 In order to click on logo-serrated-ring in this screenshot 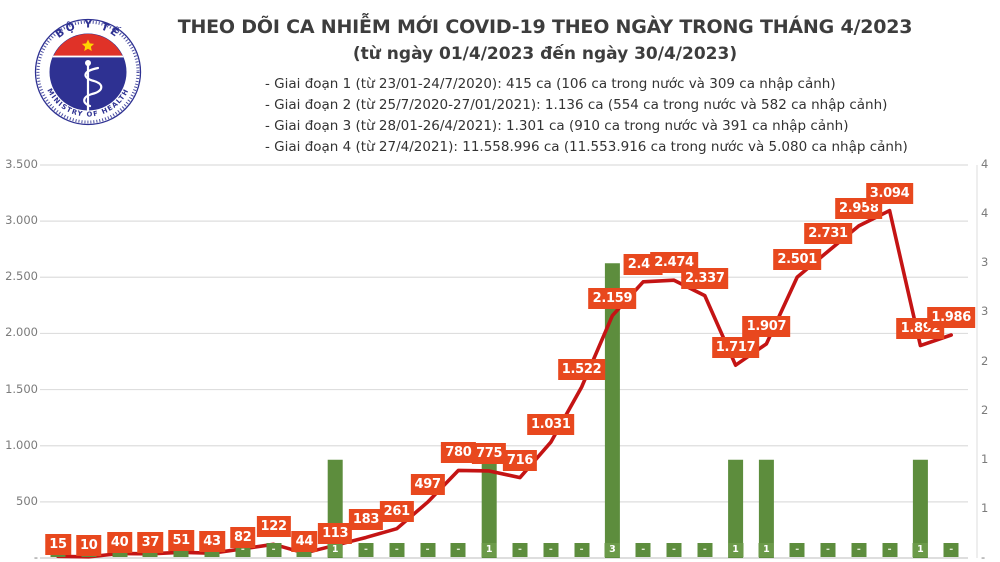, I will do `click(88, 72)`.